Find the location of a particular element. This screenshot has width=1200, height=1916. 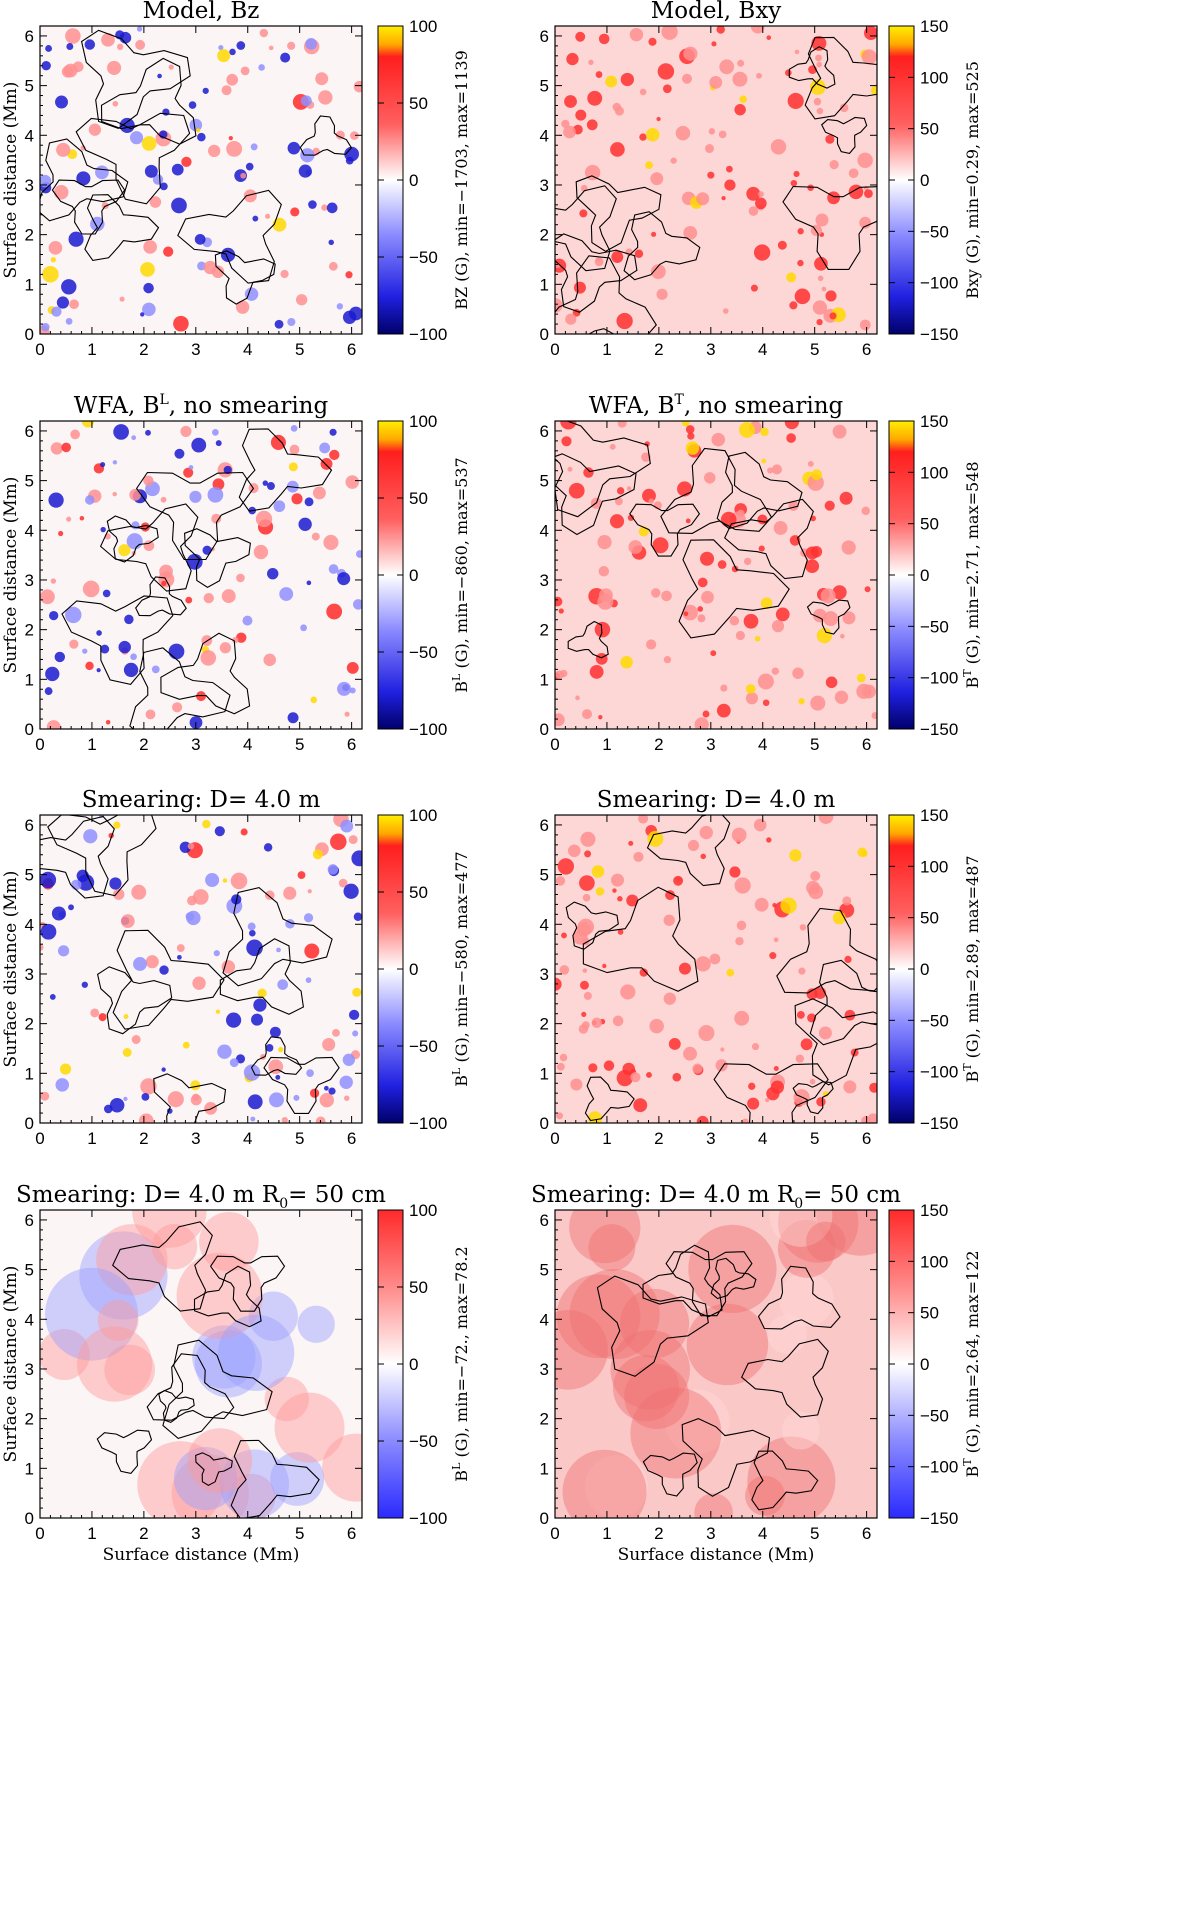

colorbar-tick-label: 0 is located at coordinates (924, 969).